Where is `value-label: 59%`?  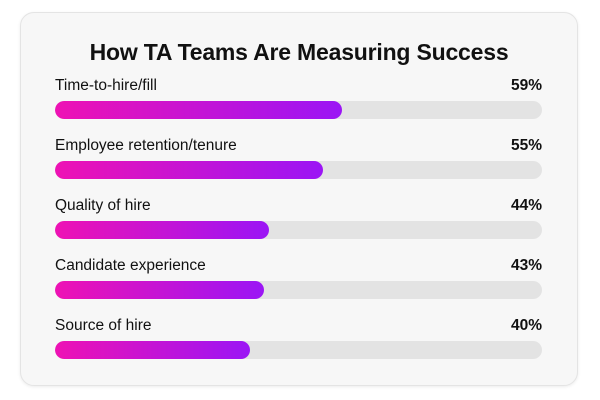 value-label: 59% is located at coordinates (526, 85).